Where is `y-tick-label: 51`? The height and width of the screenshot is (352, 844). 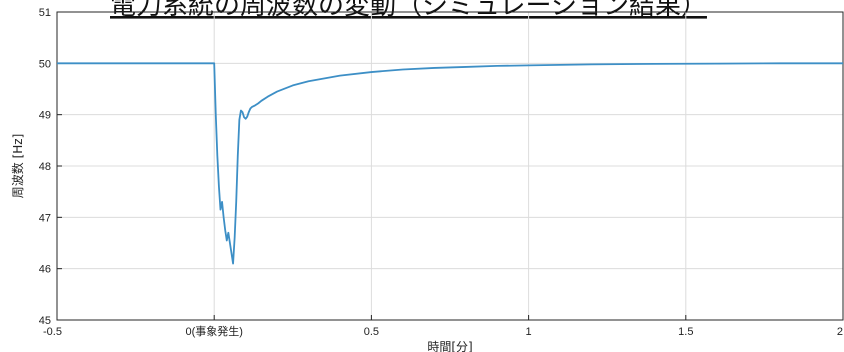 y-tick-label: 51 is located at coordinates (45, 13).